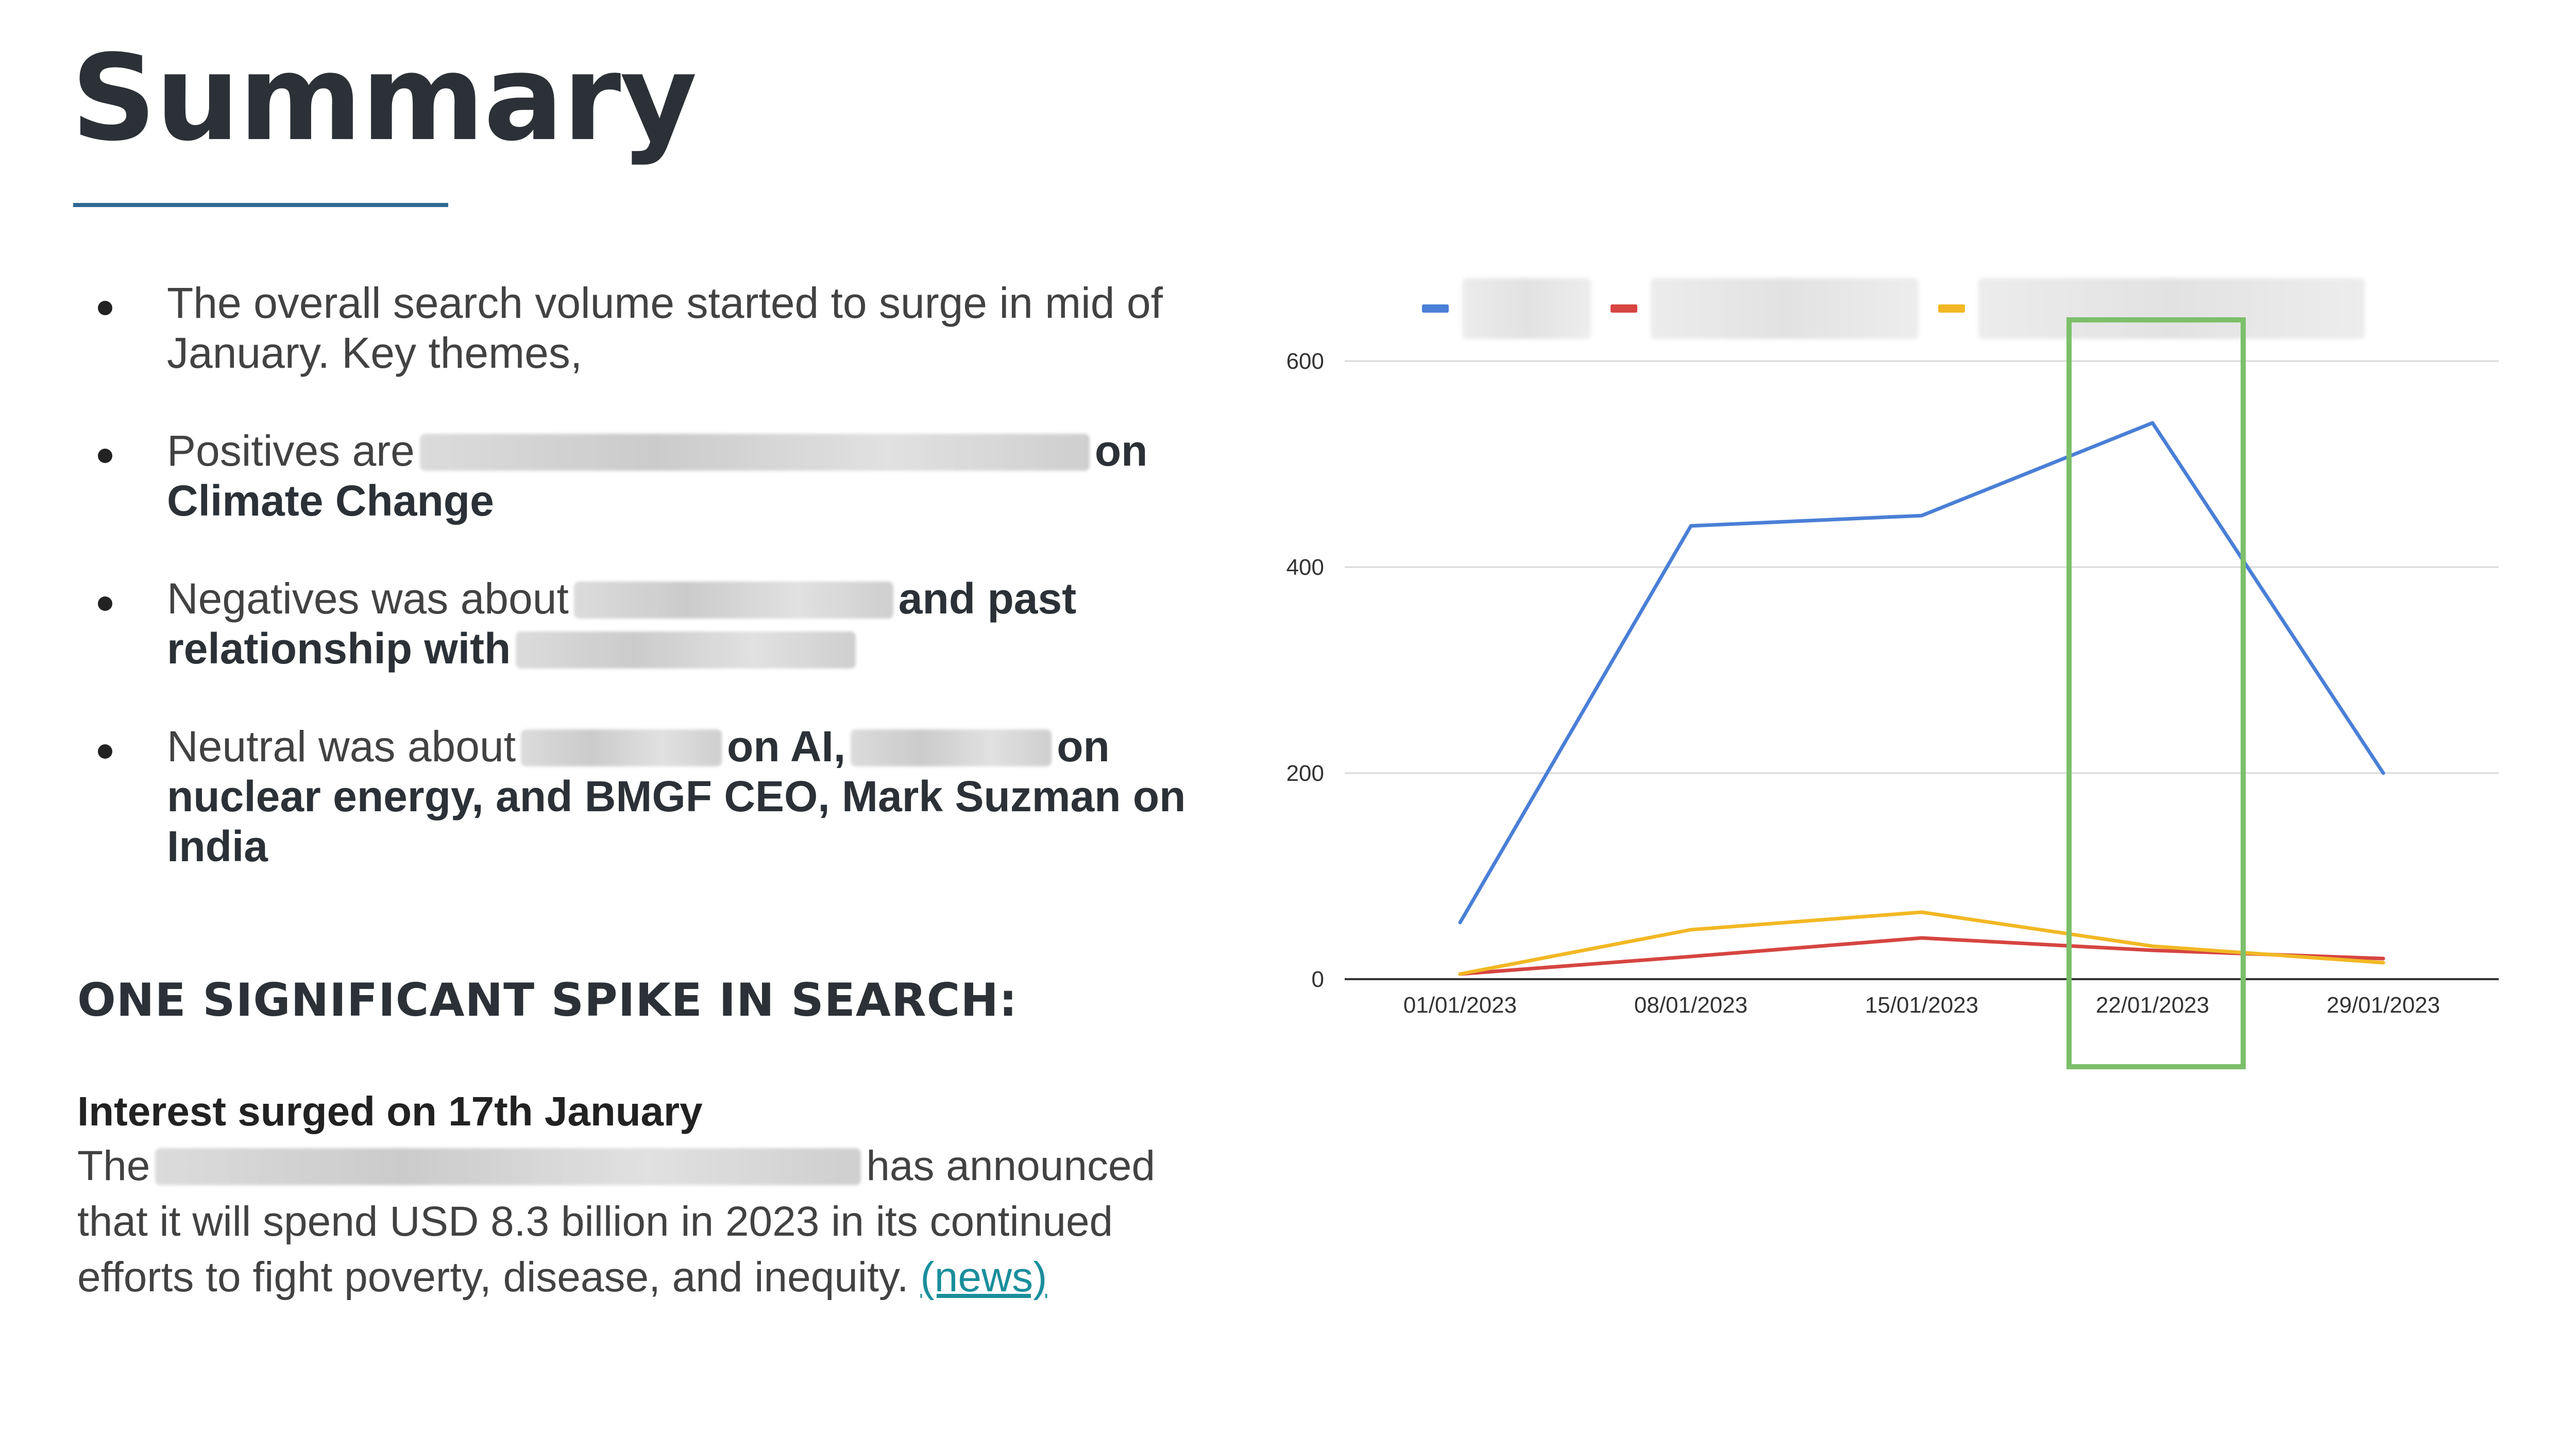 The image size is (2576, 1435). I want to click on legend-swatch-red, so click(1624, 308).